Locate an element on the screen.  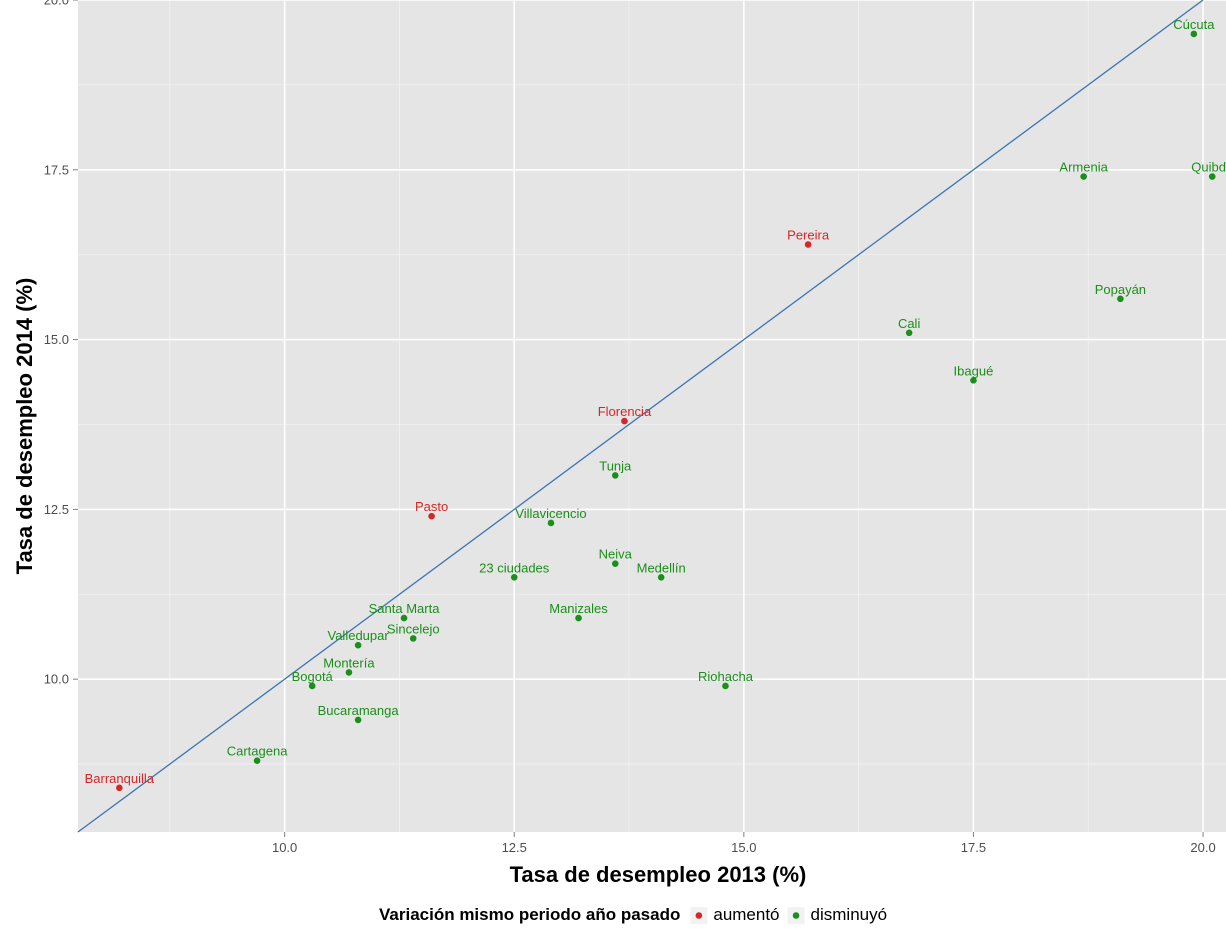
point-label: Villavicencio is located at coordinates (550, 513).